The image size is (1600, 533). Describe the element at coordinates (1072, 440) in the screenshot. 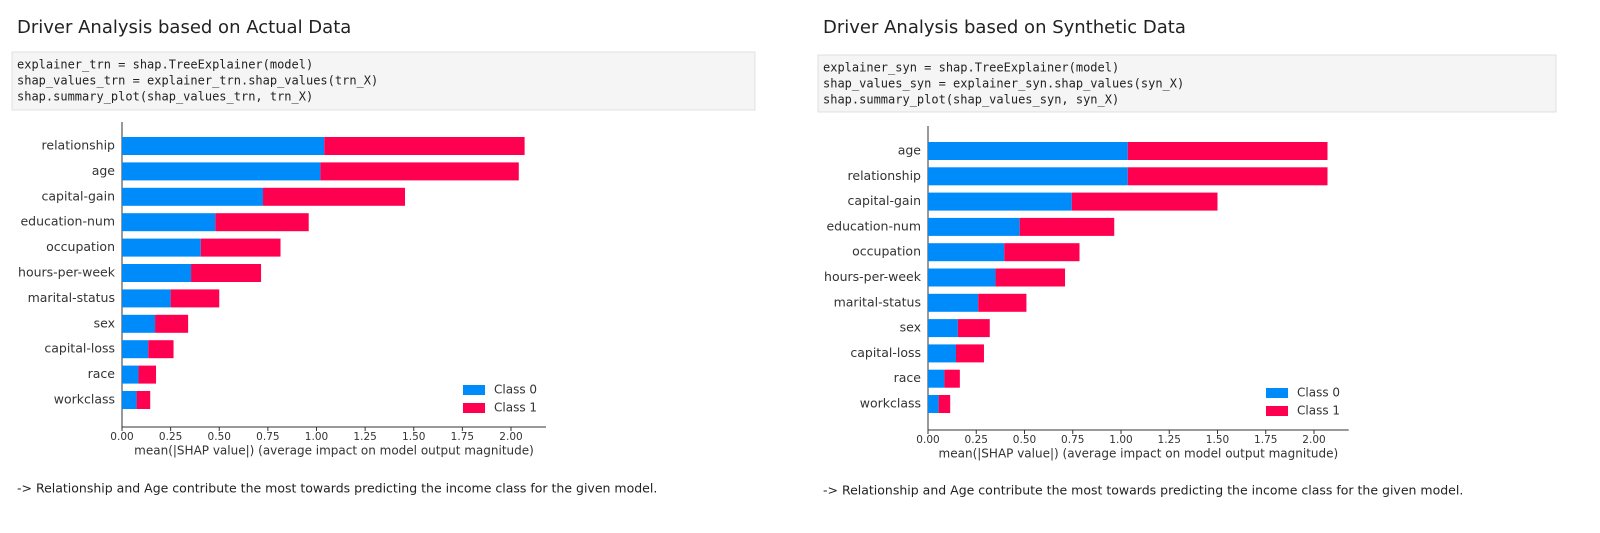

I see `x-tick-label: 0.75` at that location.